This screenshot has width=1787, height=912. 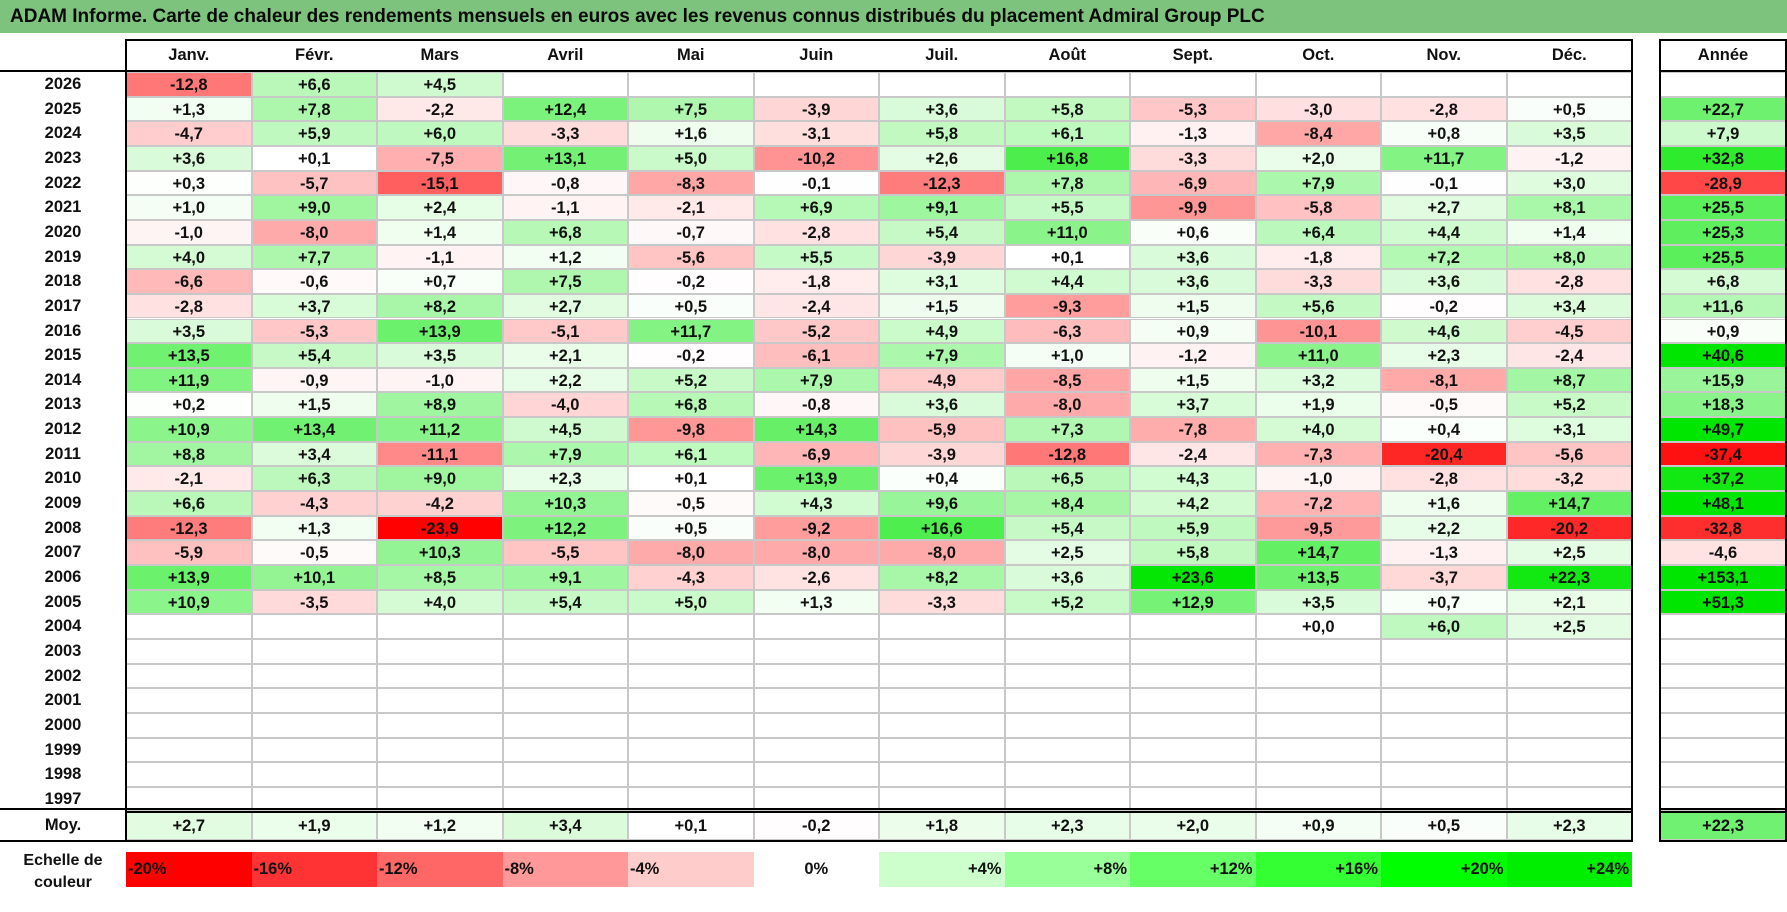 I want to click on month-cell: +8,9, so click(x=440, y=405).